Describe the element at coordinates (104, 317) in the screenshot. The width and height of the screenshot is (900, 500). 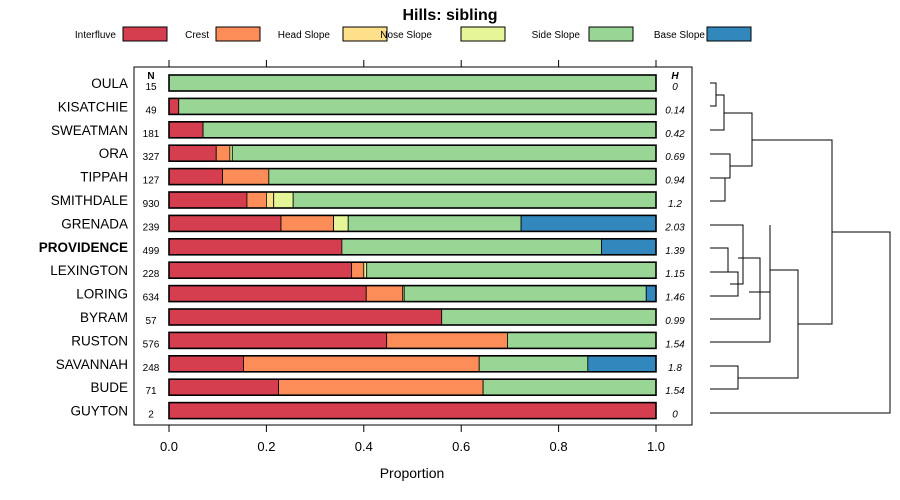
I see `category-label: BYRAM` at that location.